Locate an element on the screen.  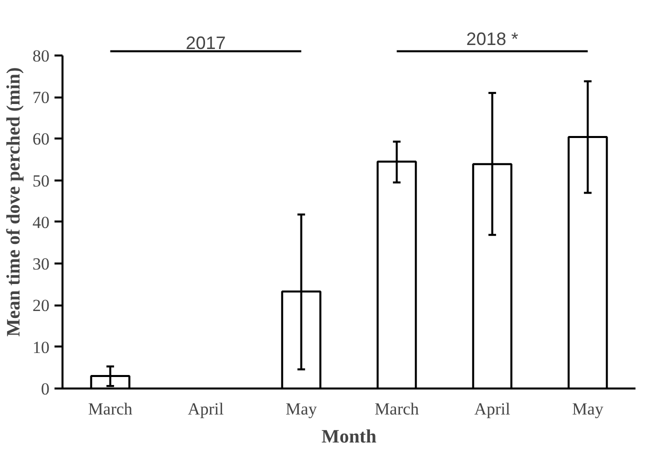
y-tick-label: 30 is located at coordinates (41, 264).